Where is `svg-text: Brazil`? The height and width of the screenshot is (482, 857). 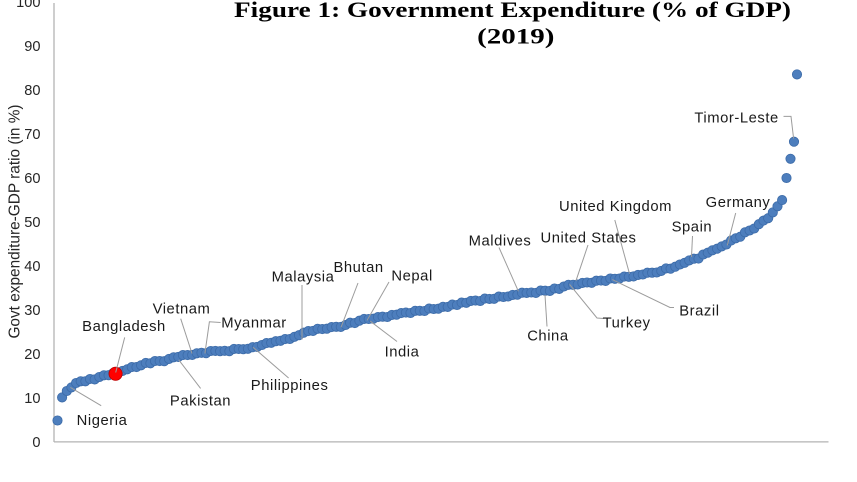 svg-text: Brazil is located at coordinates (699, 311).